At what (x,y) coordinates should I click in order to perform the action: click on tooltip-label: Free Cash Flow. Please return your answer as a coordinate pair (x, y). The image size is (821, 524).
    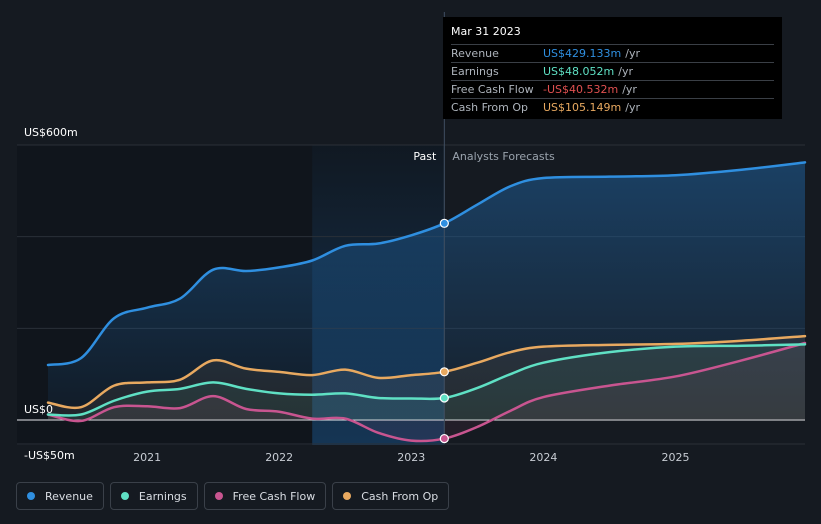
    Looking at the image, I should click on (492, 89).